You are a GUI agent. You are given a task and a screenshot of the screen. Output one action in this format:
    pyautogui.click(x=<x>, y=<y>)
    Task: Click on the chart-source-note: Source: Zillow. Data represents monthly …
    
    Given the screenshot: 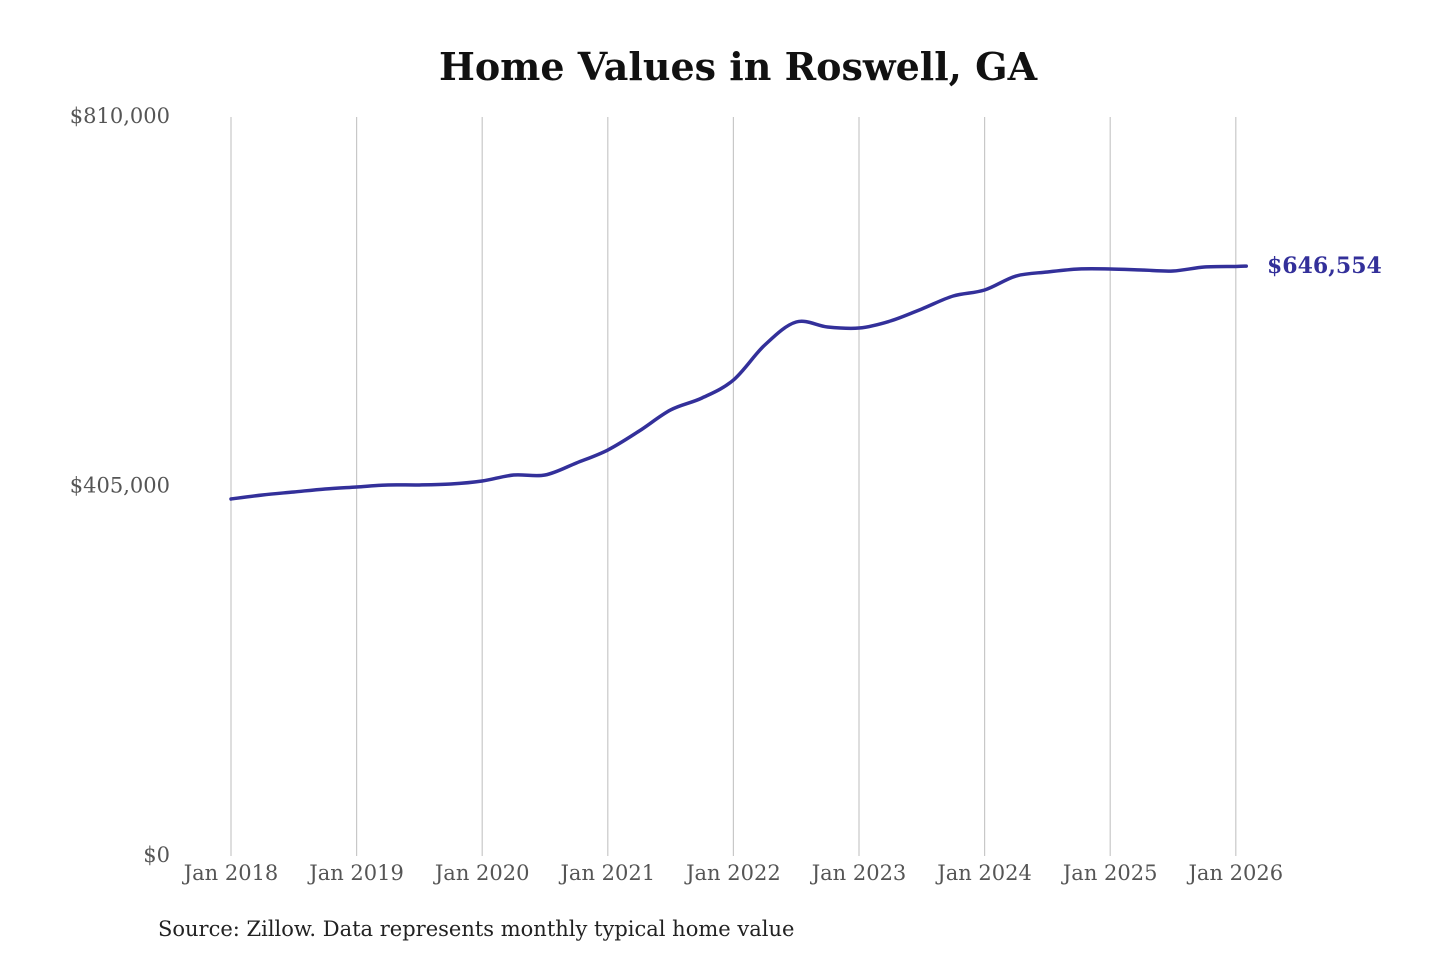 What is the action you would take?
    pyautogui.click(x=476, y=929)
    